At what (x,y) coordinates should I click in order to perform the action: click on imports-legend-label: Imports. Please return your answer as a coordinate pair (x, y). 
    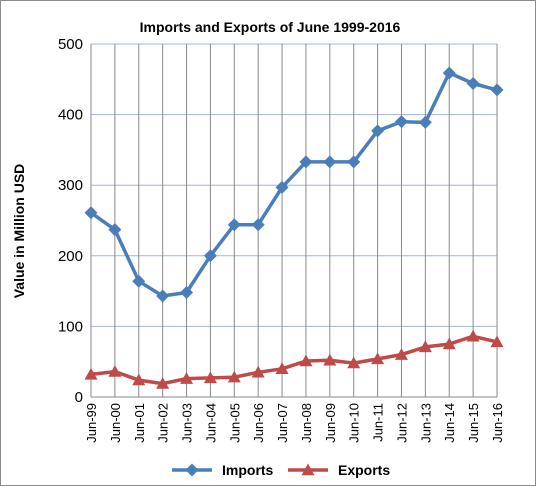
    Looking at the image, I should click on (248, 470).